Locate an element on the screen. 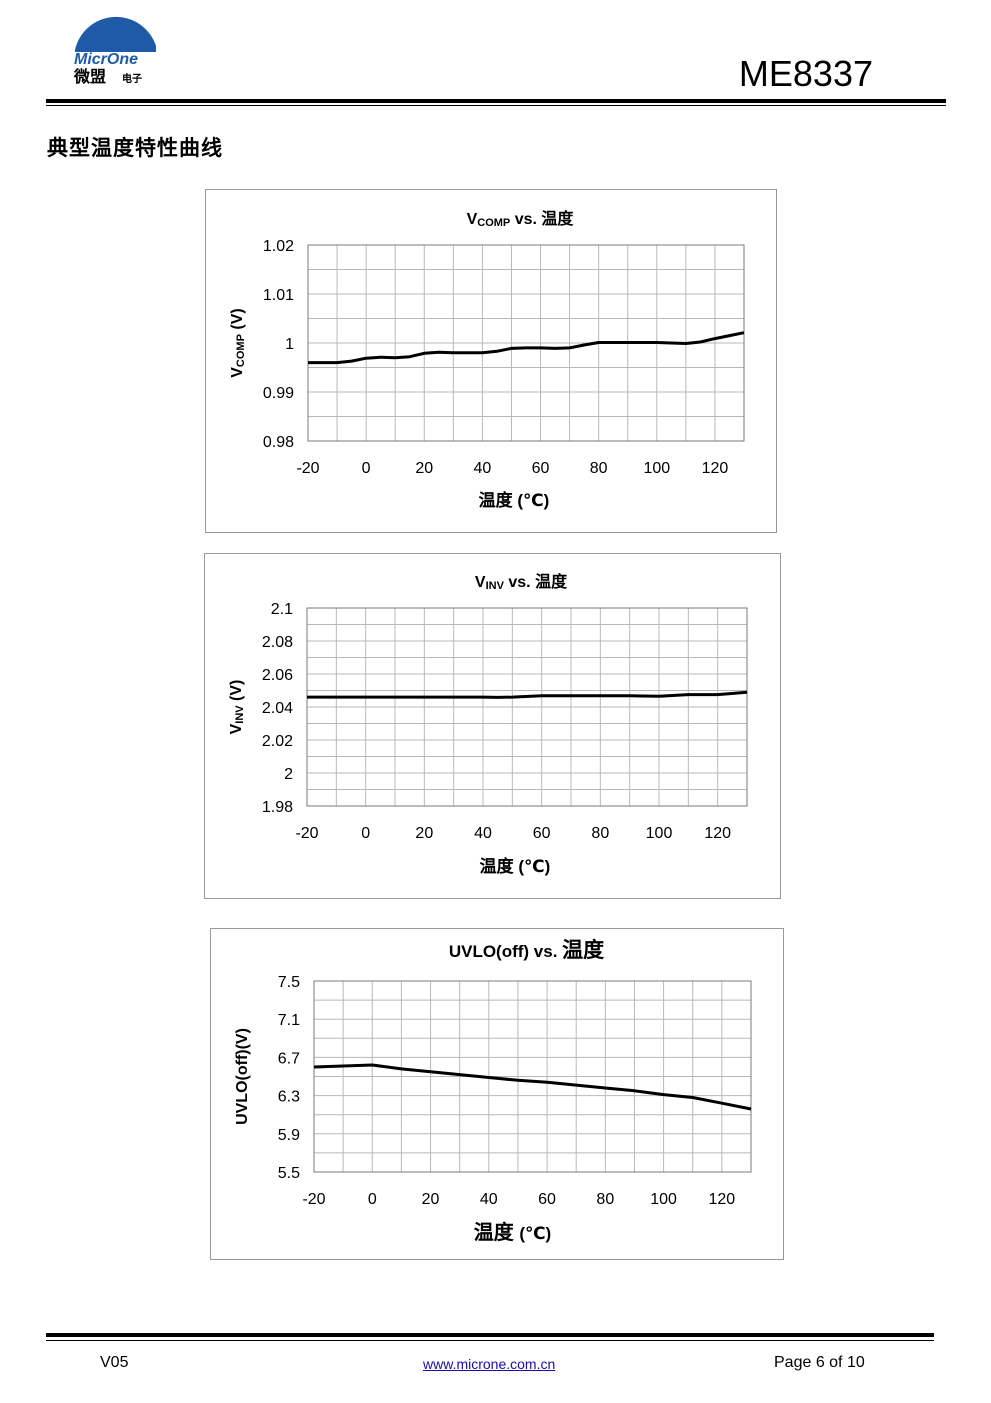 The image size is (991, 1403). company-logo: MicrOne 微盟 电子 is located at coordinates (117, 48).